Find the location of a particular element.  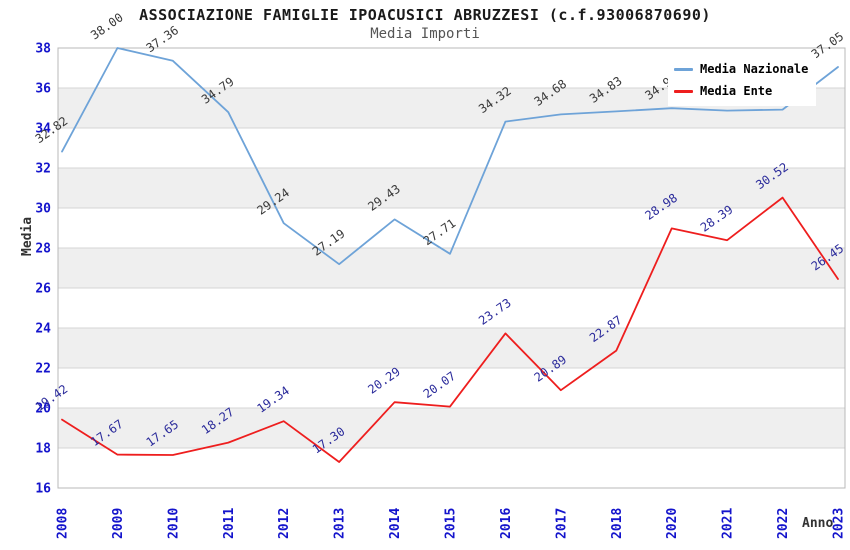

x-tick-label: 2016 is located at coordinates (506, 523).